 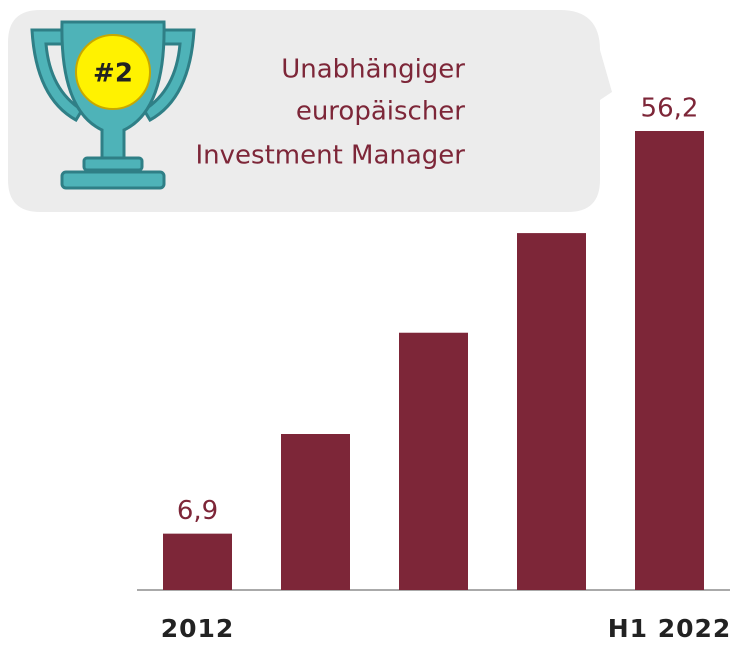 What do you see at coordinates (669, 628) in the screenshot?
I see `x-tick-label: H1 2022` at bounding box center [669, 628].